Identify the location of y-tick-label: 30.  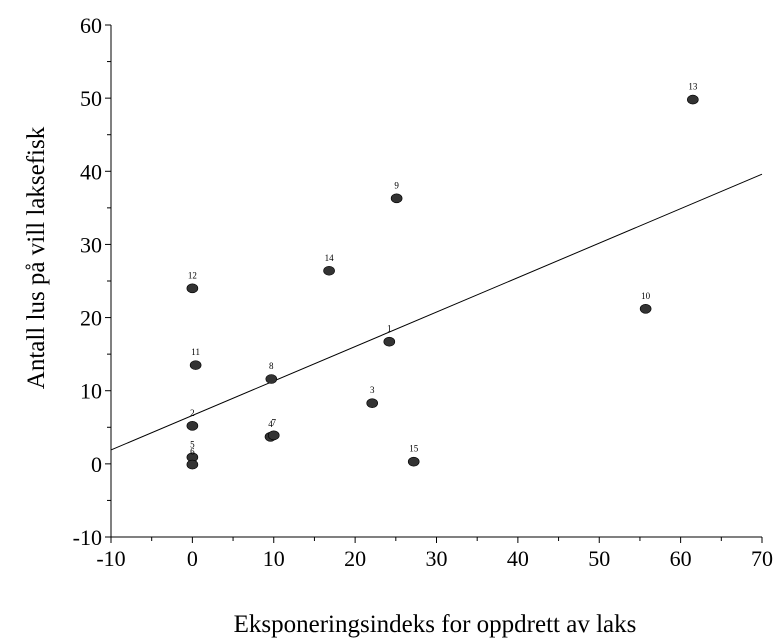
(91, 244).